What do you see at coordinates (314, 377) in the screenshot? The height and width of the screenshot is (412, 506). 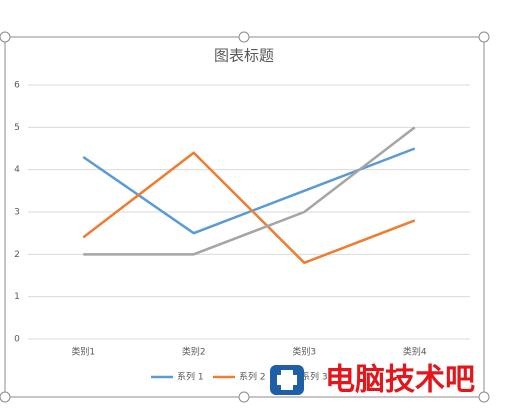 I see `legend-label: 系列 3` at bounding box center [314, 377].